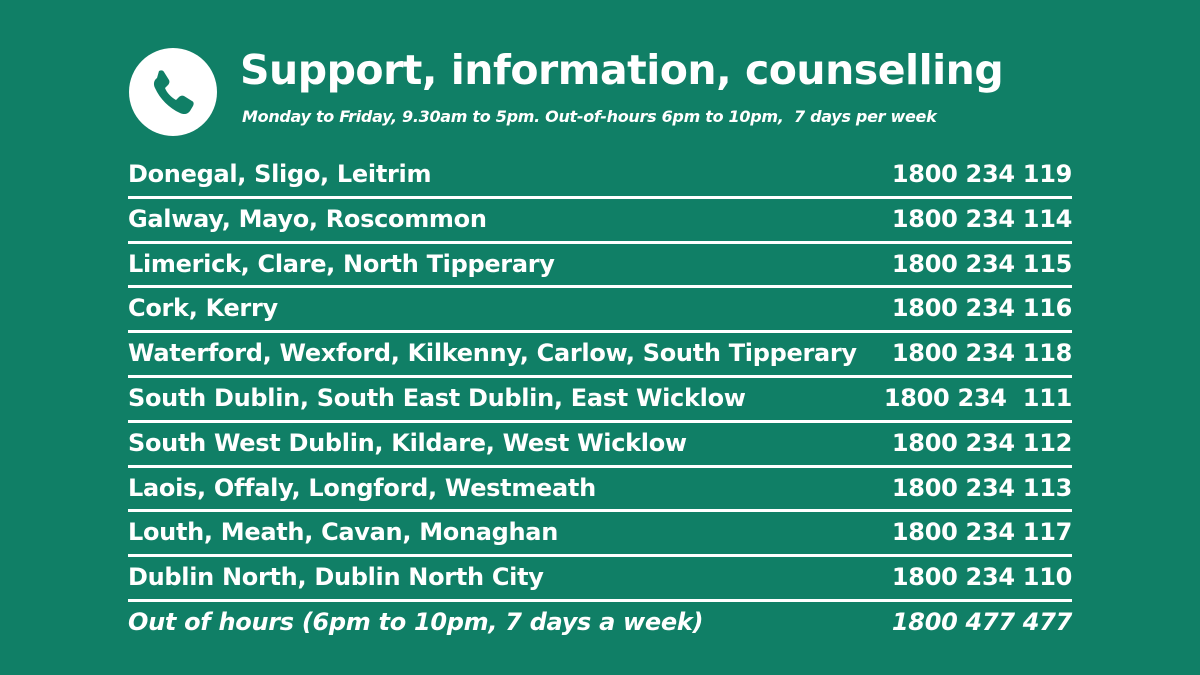 Image resolution: width=1200 pixels, height=675 pixels. I want to click on phone-number: 1800 234 113, so click(981, 487).